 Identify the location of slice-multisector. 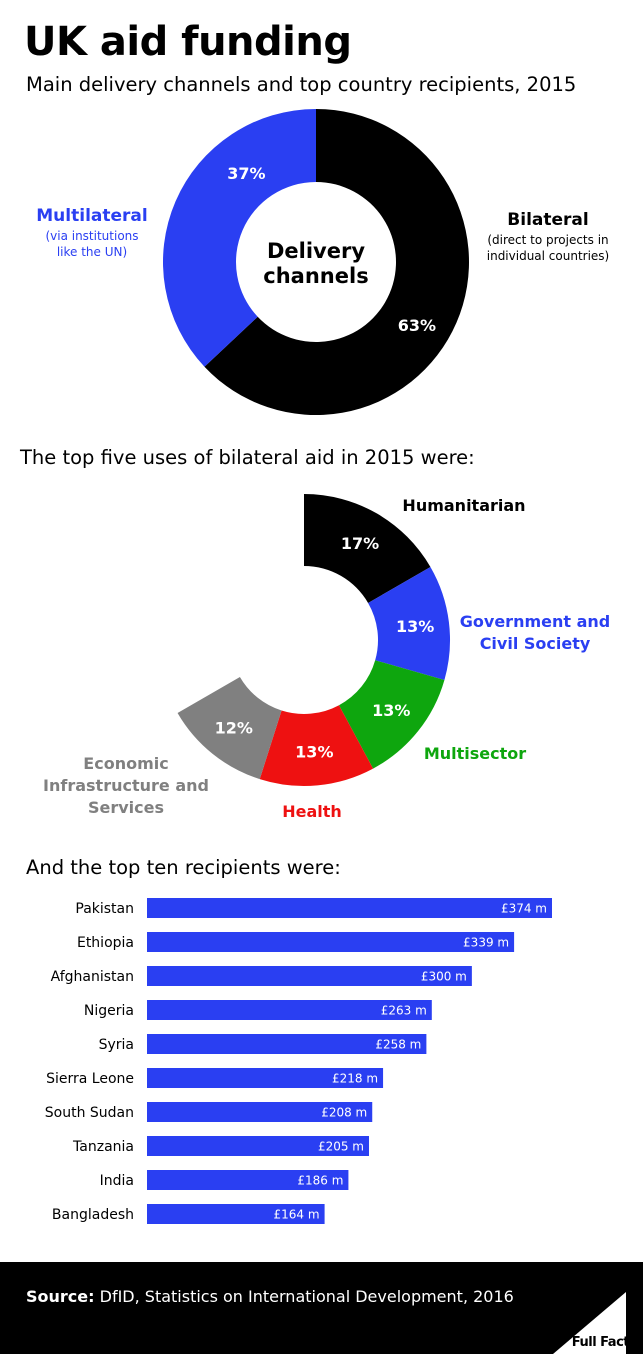
(392, 714).